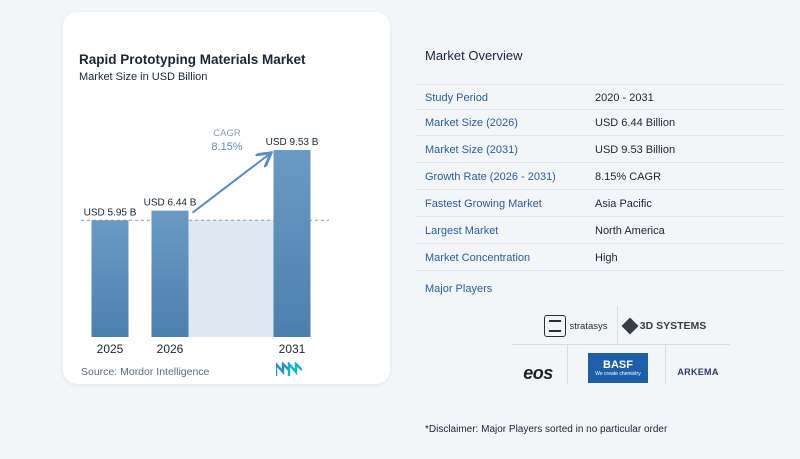  What do you see at coordinates (230, 184) in the screenshot?
I see `cagr-arrow` at bounding box center [230, 184].